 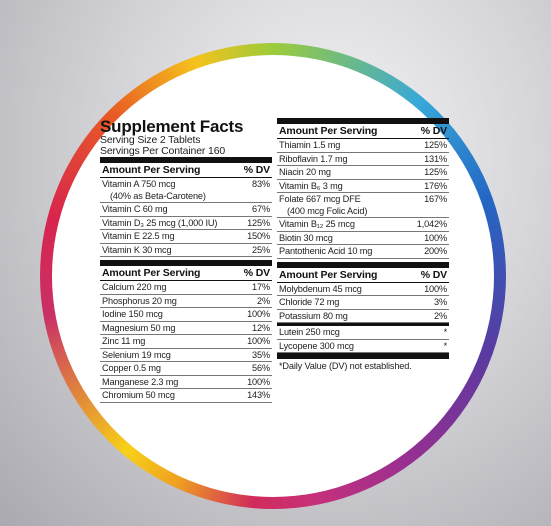 What do you see at coordinates (138, 237) in the screenshot?
I see `nutrient-name: Vitamin E 22.5 mg` at bounding box center [138, 237].